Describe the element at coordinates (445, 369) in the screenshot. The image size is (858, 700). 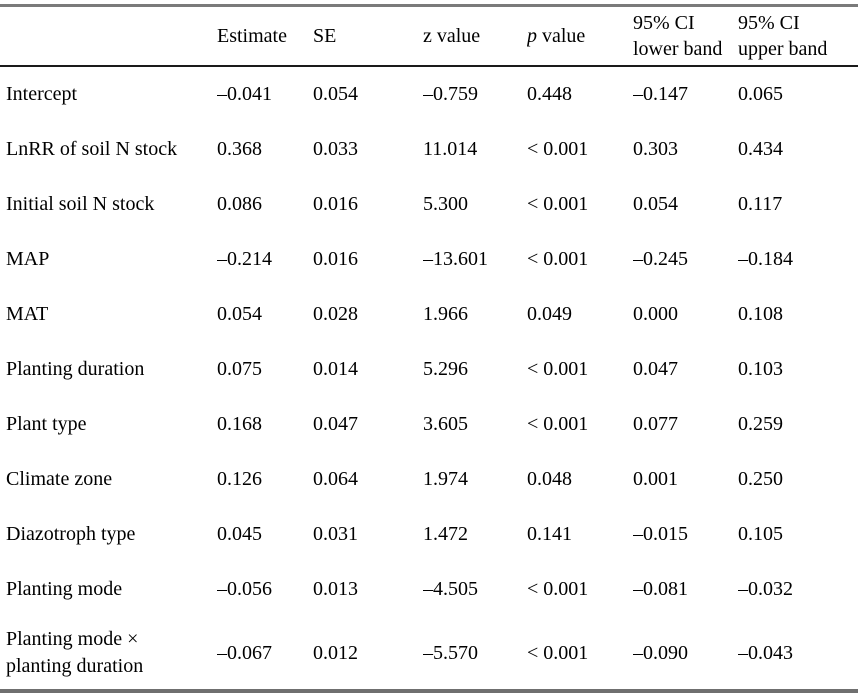
I see `cell-z-value: 5.296` at that location.